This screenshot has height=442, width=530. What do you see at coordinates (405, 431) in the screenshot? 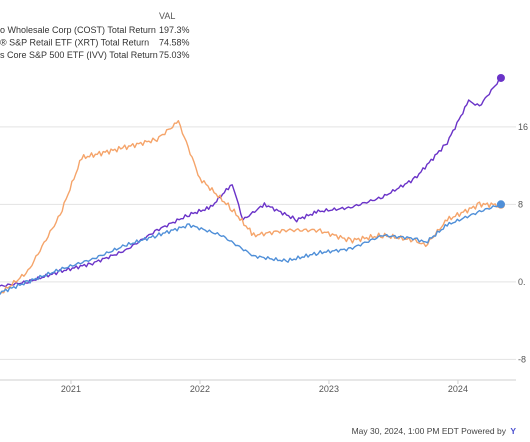
I see `footer-timestamp: May 30, 2024, 1:00 PM EDT` at bounding box center [405, 431].